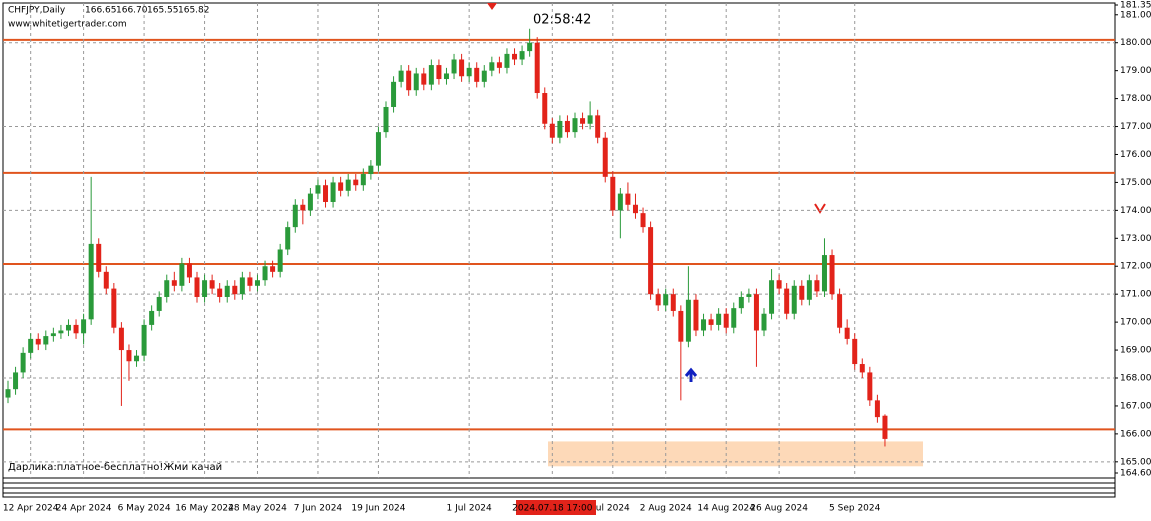 The width and height of the screenshot is (1151, 521). I want to click on x-tick-label: 6 May 2024, so click(144, 509).